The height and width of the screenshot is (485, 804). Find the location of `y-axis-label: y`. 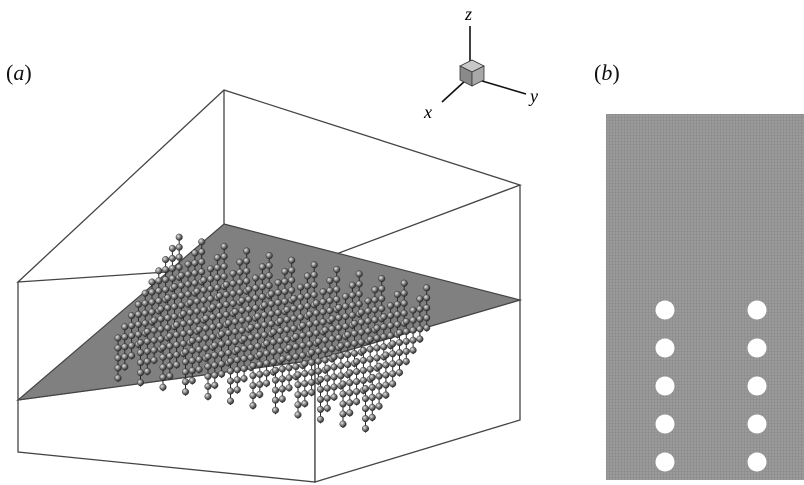

y-axis-label: y is located at coordinates (533, 96).